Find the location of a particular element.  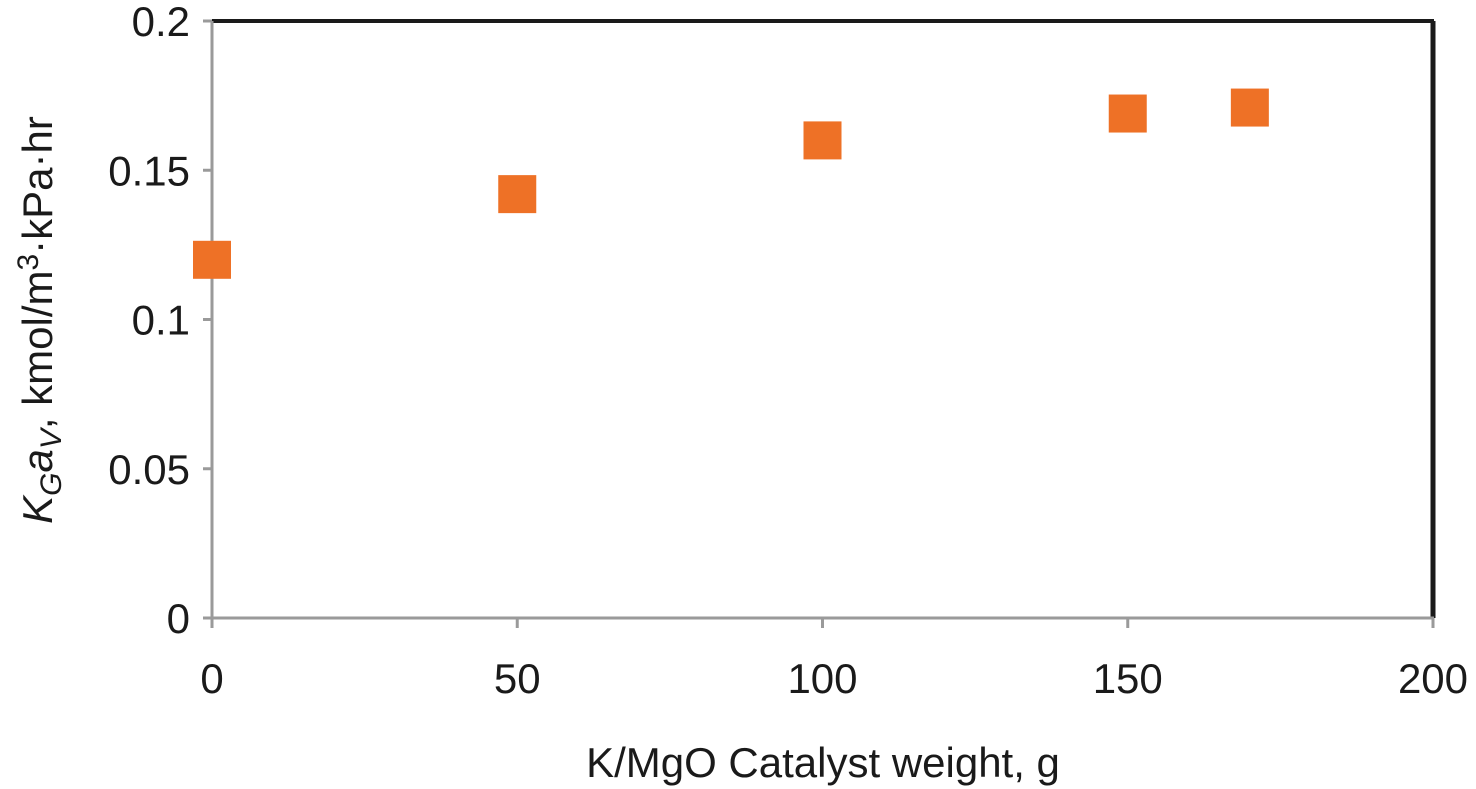

y-axis-title-a: a is located at coordinates (37, 460).